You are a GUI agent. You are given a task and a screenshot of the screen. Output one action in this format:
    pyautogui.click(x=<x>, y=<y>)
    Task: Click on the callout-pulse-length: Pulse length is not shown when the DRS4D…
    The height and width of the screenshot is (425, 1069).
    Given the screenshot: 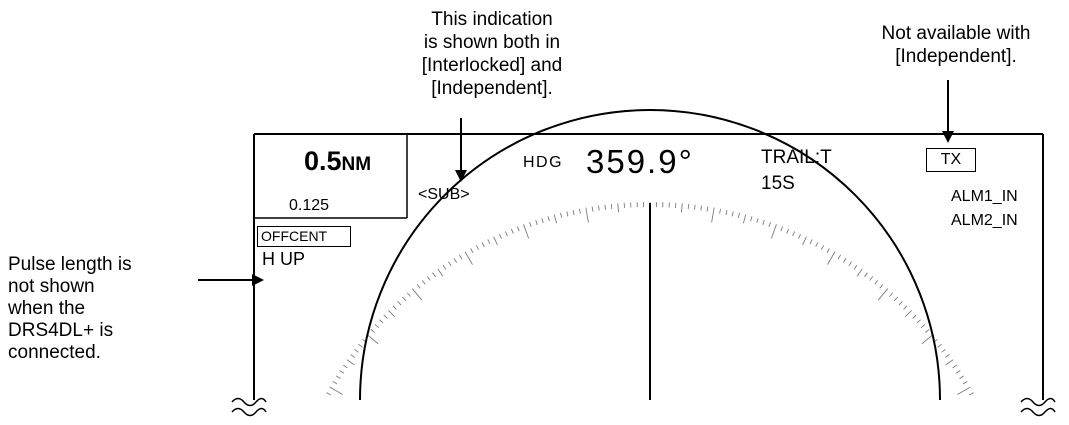 What is the action you would take?
    pyautogui.click(x=70, y=309)
    